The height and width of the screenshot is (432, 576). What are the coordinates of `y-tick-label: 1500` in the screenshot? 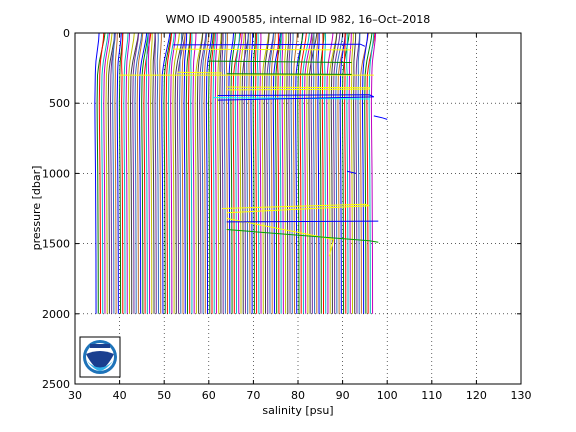 It's located at (56, 244).